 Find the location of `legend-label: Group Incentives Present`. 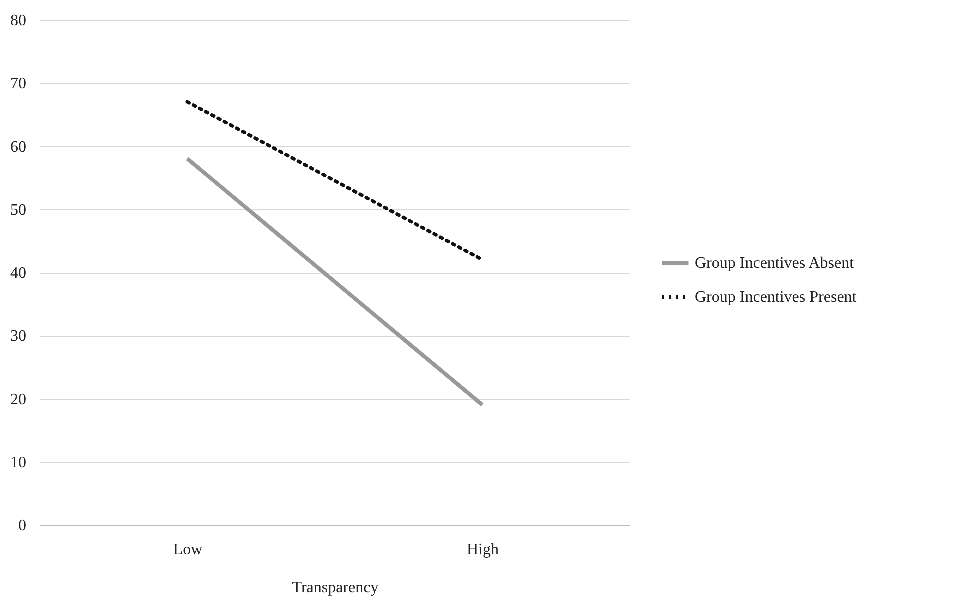

legend-label: Group Incentives Present is located at coordinates (776, 297).